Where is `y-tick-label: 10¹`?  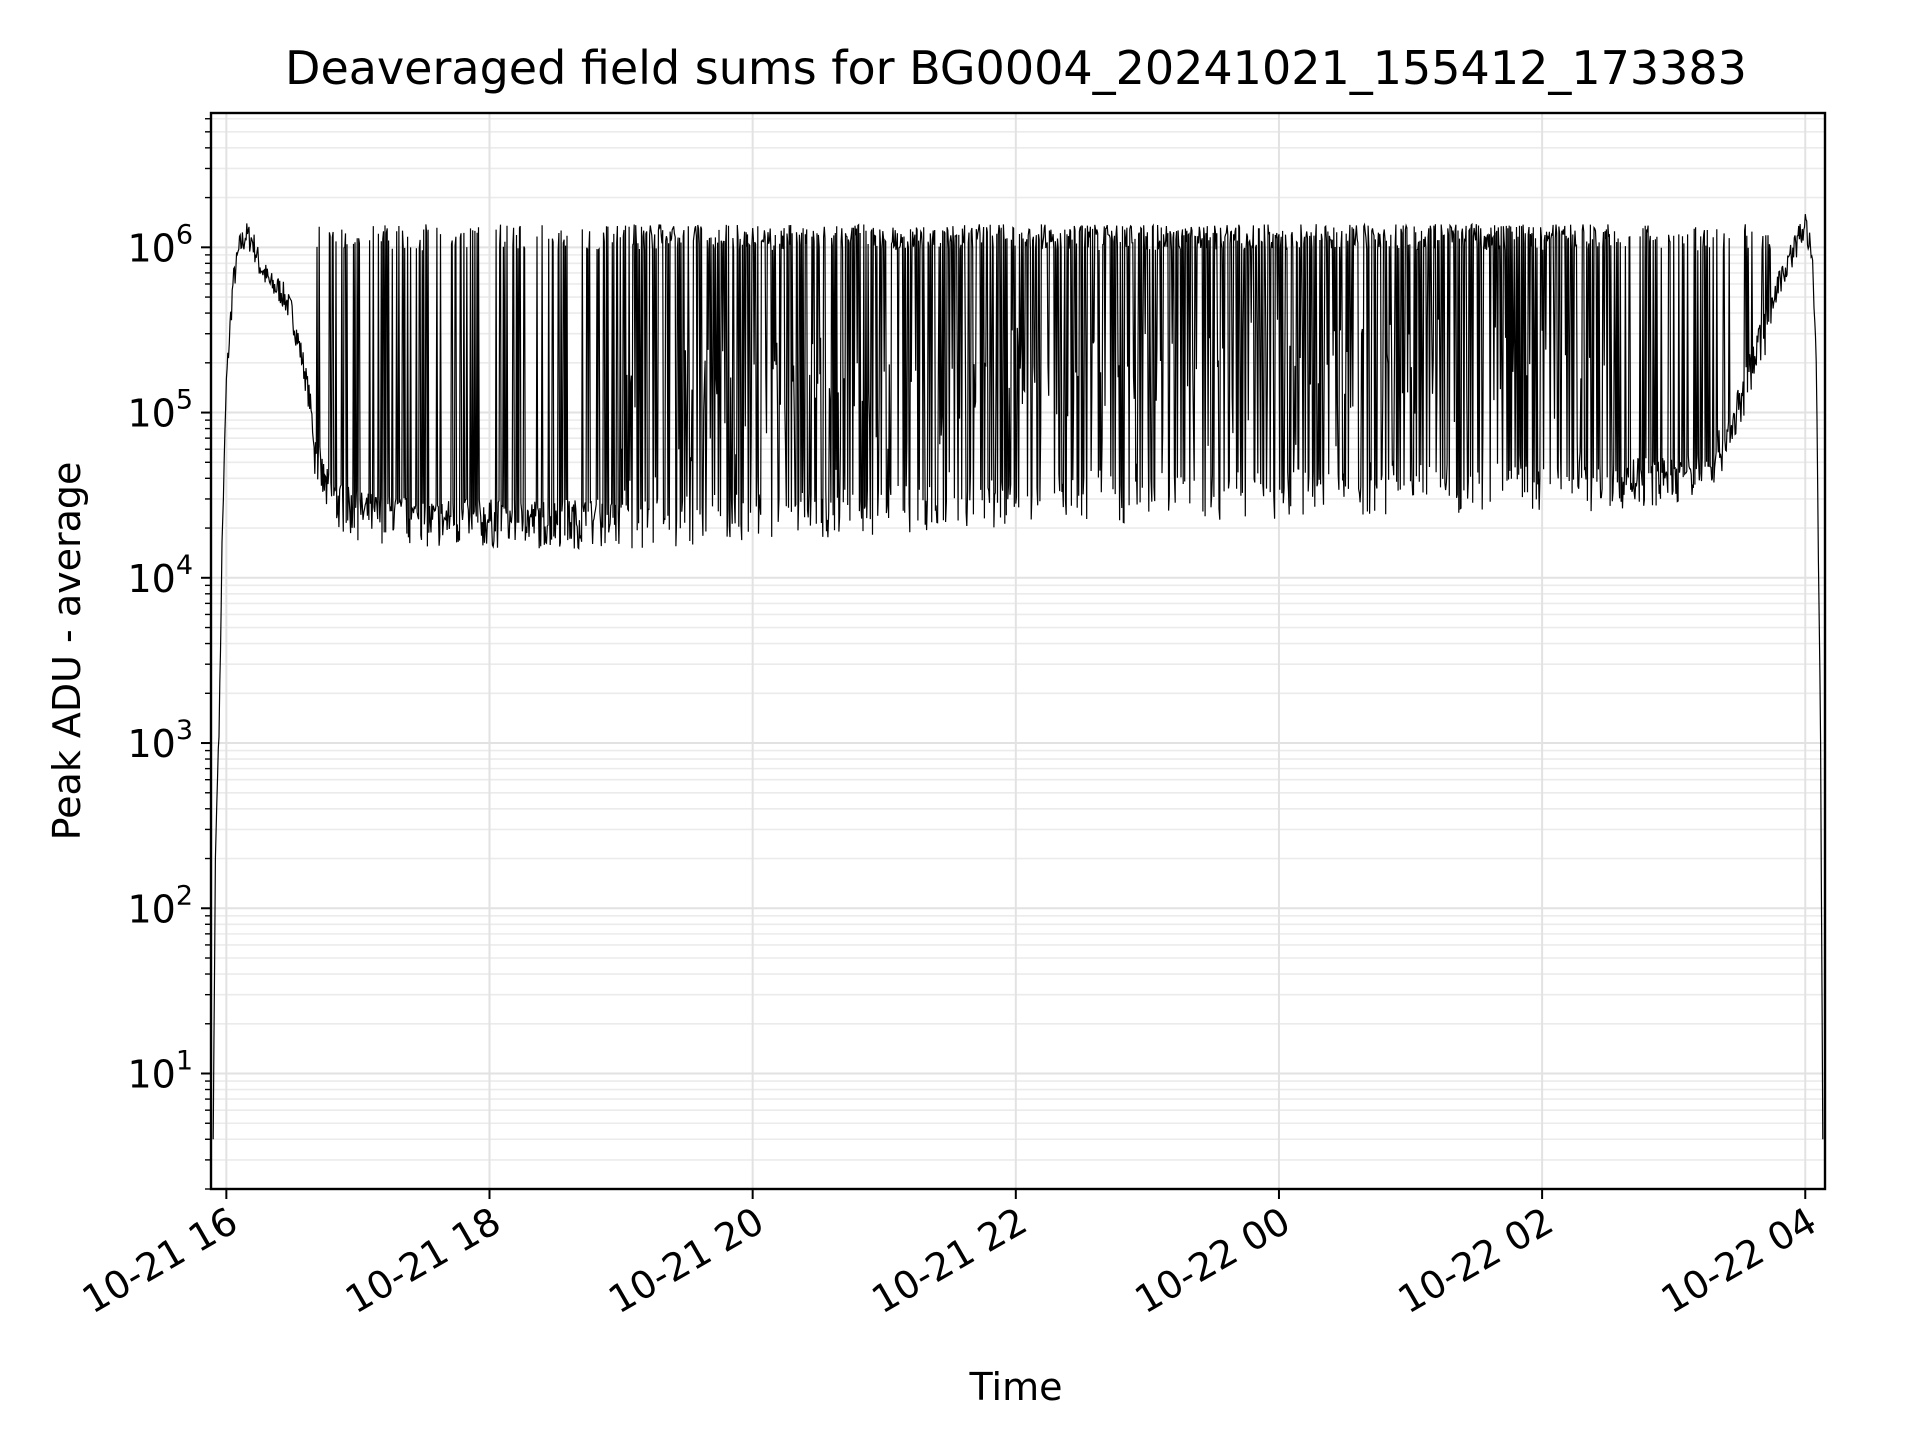 y-tick-label: 10¹ is located at coordinates (160, 1071).